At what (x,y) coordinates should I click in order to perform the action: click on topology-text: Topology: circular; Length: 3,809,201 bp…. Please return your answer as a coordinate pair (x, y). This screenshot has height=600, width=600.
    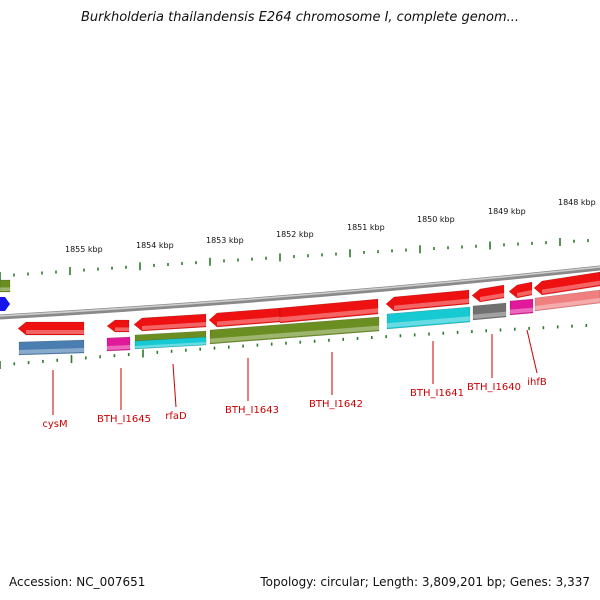
    Looking at the image, I should click on (425, 582).